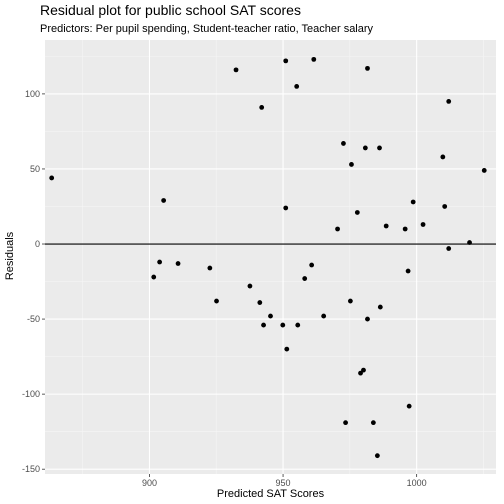 This screenshot has width=504, height=504. Describe the element at coordinates (417, 483) in the screenshot. I see `x-tick-label: 1000` at that location.